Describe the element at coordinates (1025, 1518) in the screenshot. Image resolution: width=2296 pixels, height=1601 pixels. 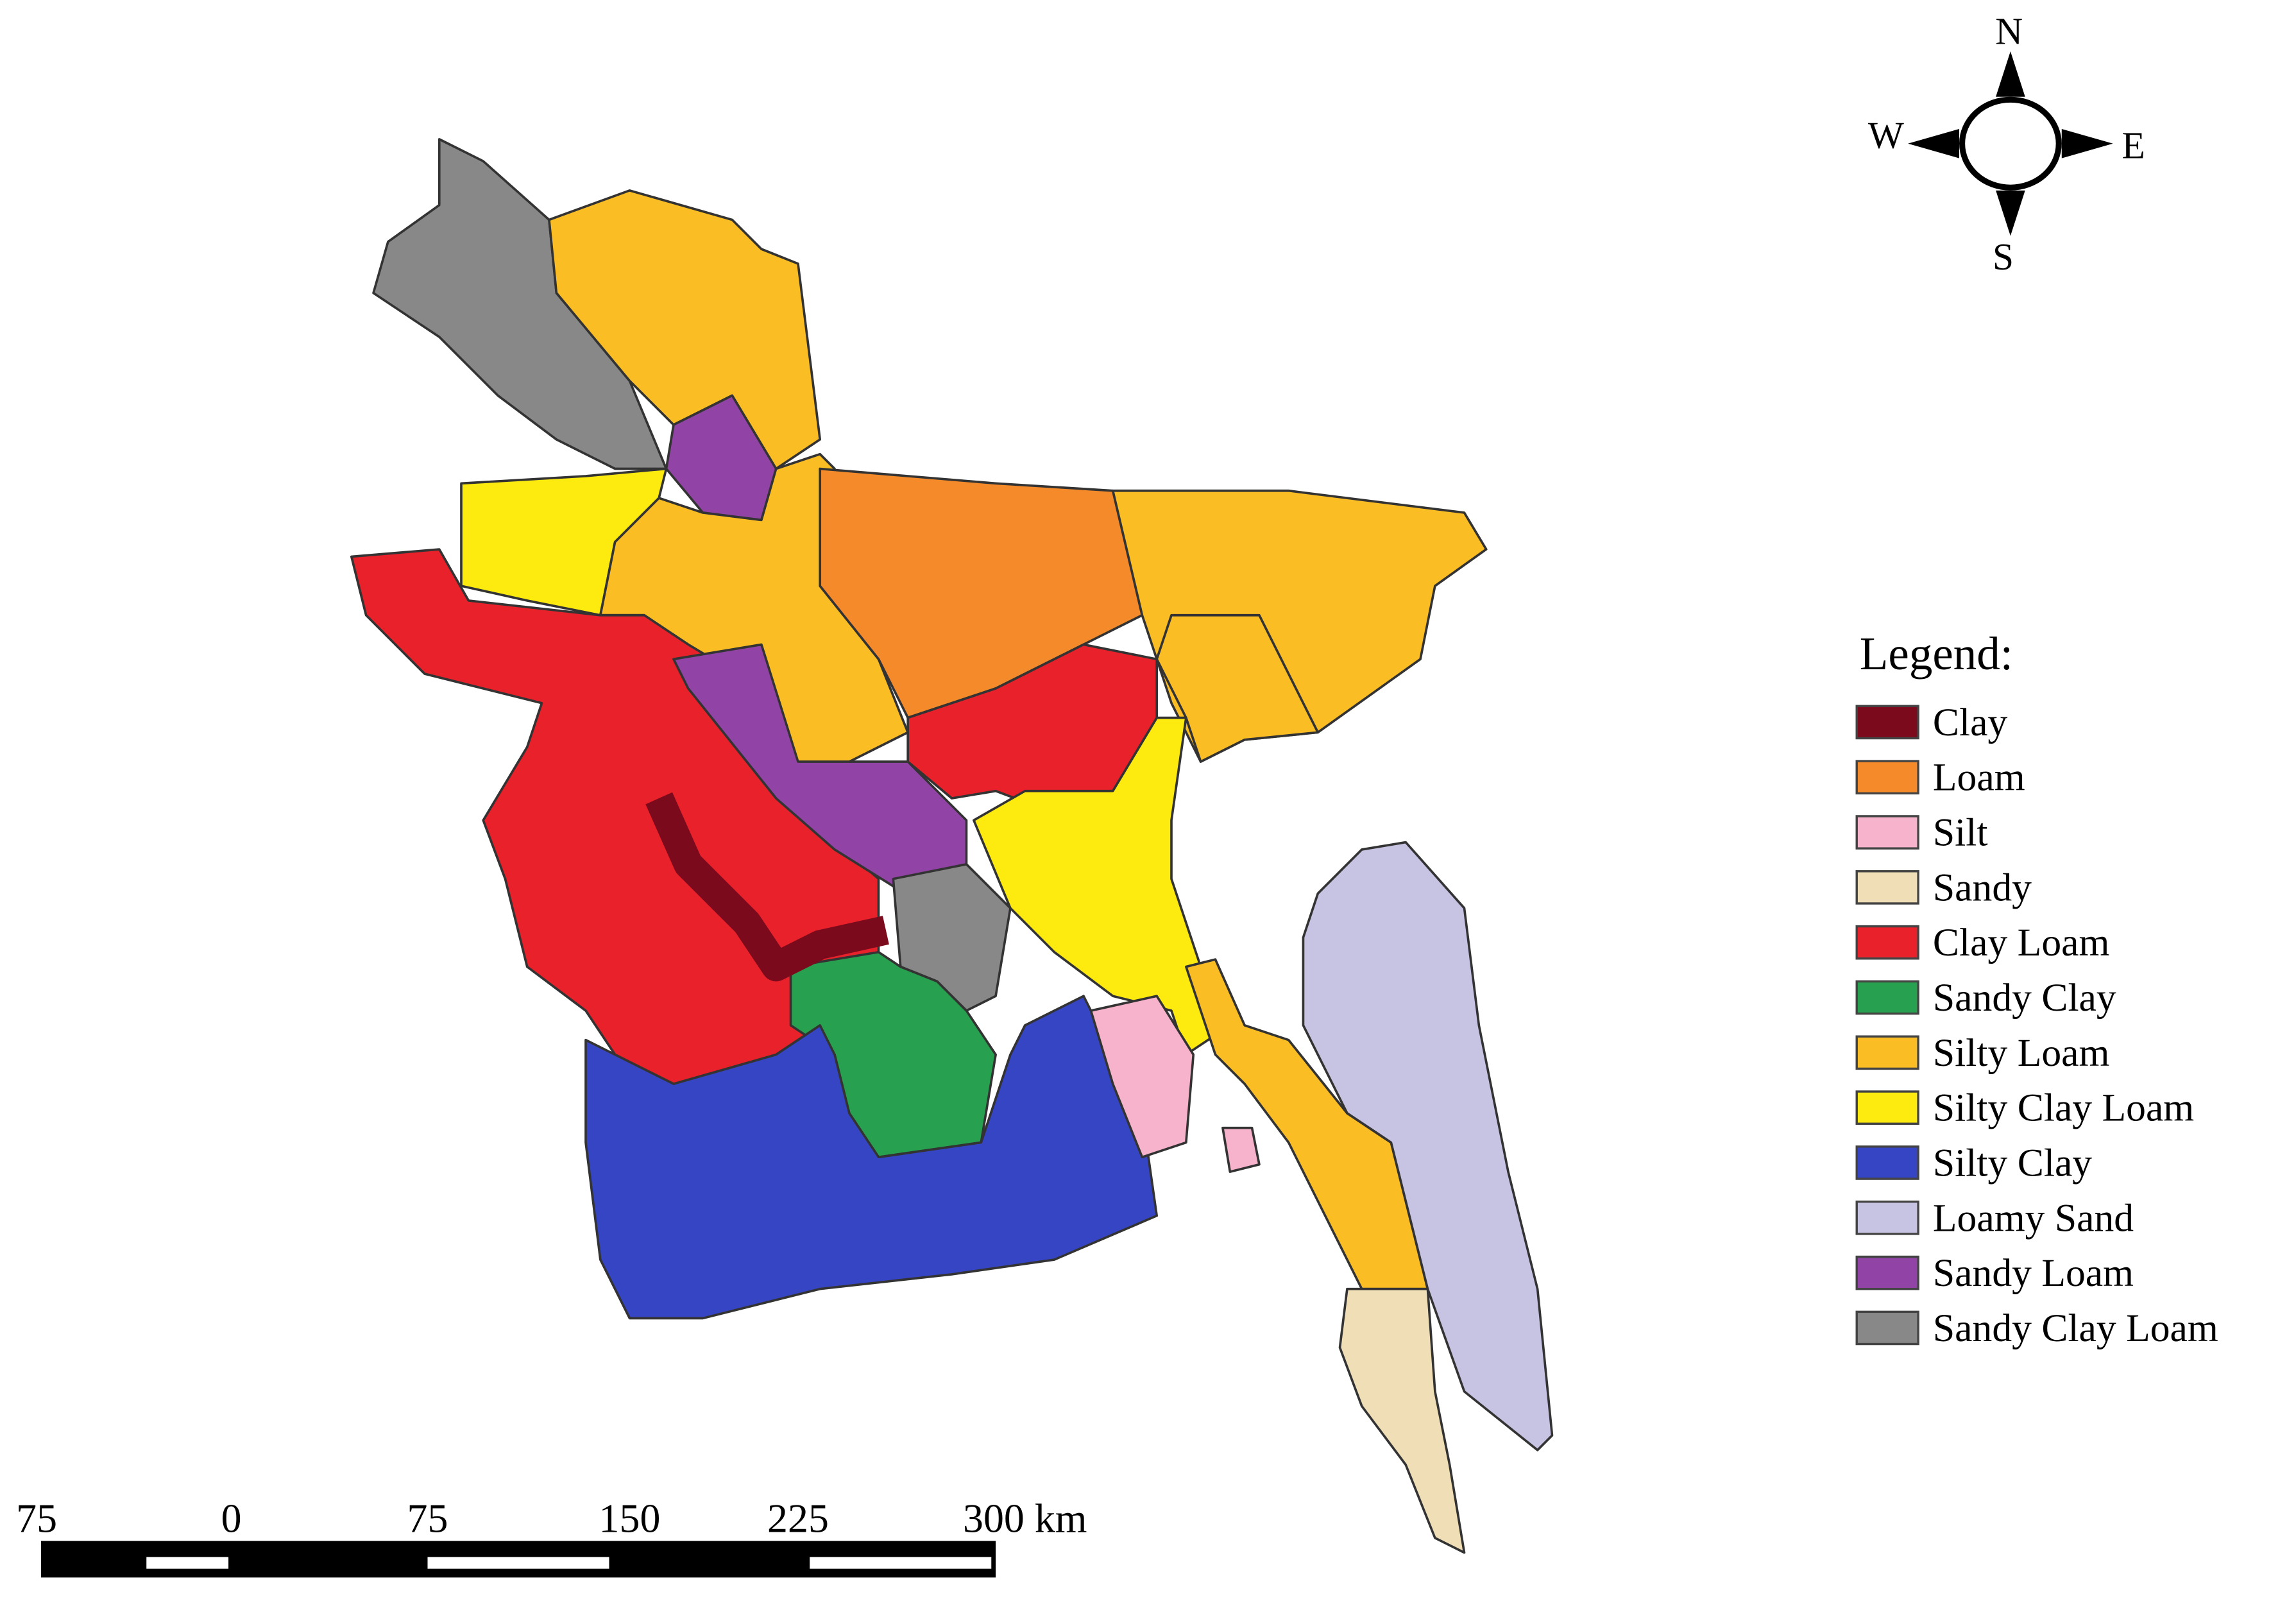
I see `scale-label: 300 km` at that location.